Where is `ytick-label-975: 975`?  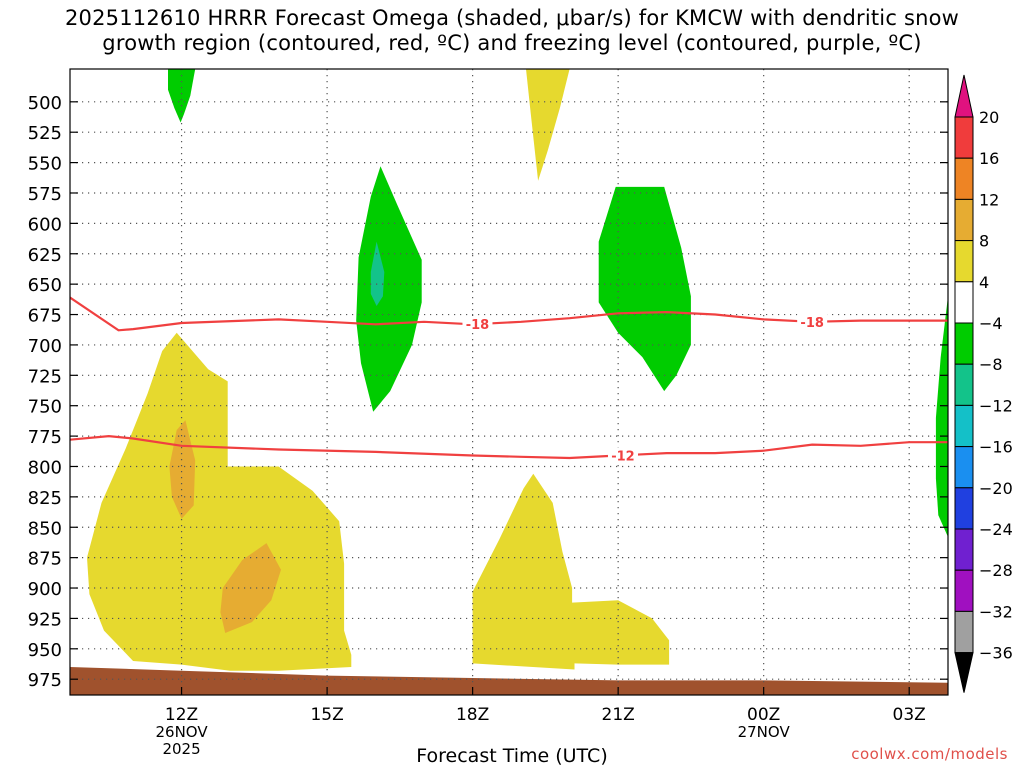
ytick-label-975: 975 is located at coordinates (45, 680).